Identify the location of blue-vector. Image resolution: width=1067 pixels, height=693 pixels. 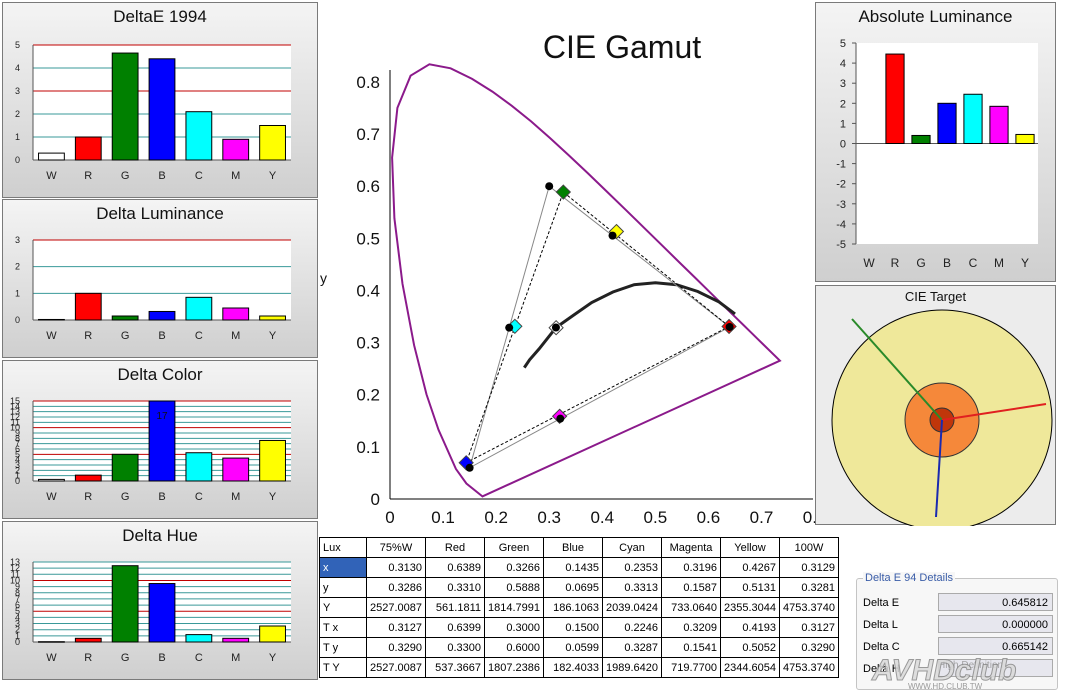
(939, 468).